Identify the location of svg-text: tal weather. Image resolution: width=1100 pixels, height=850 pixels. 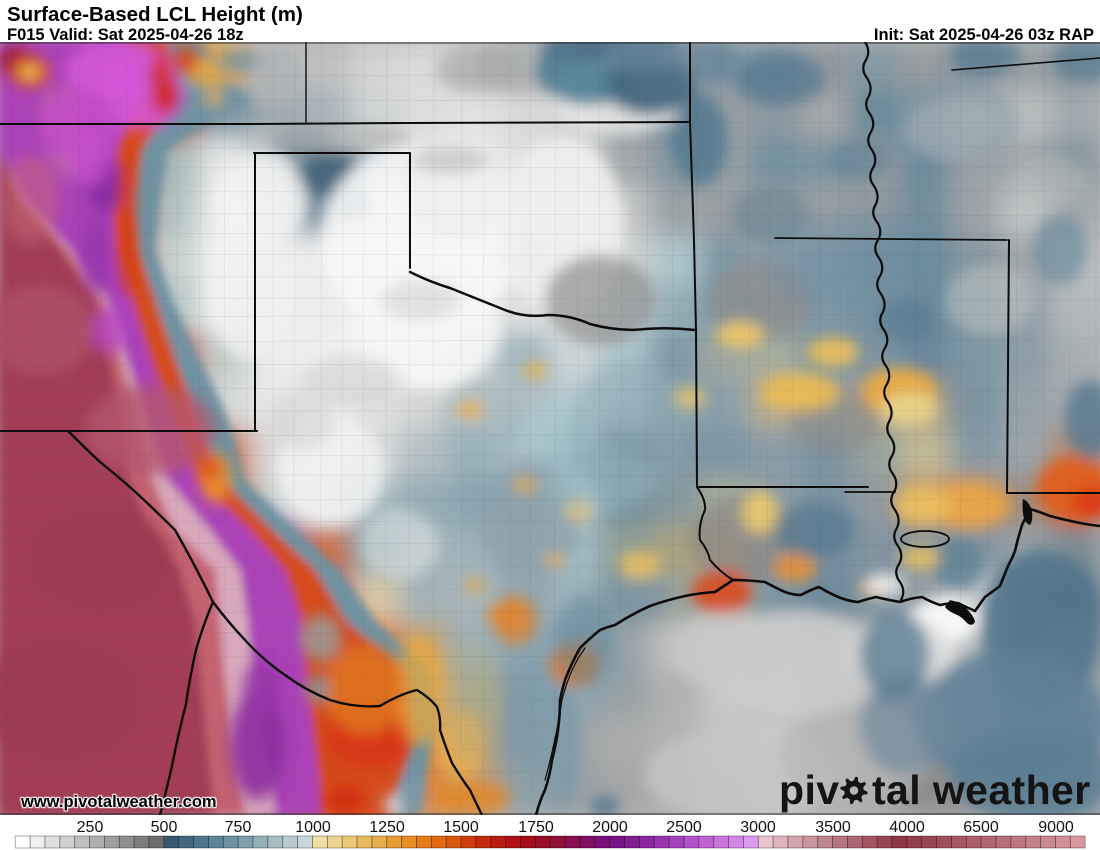
(981, 790).